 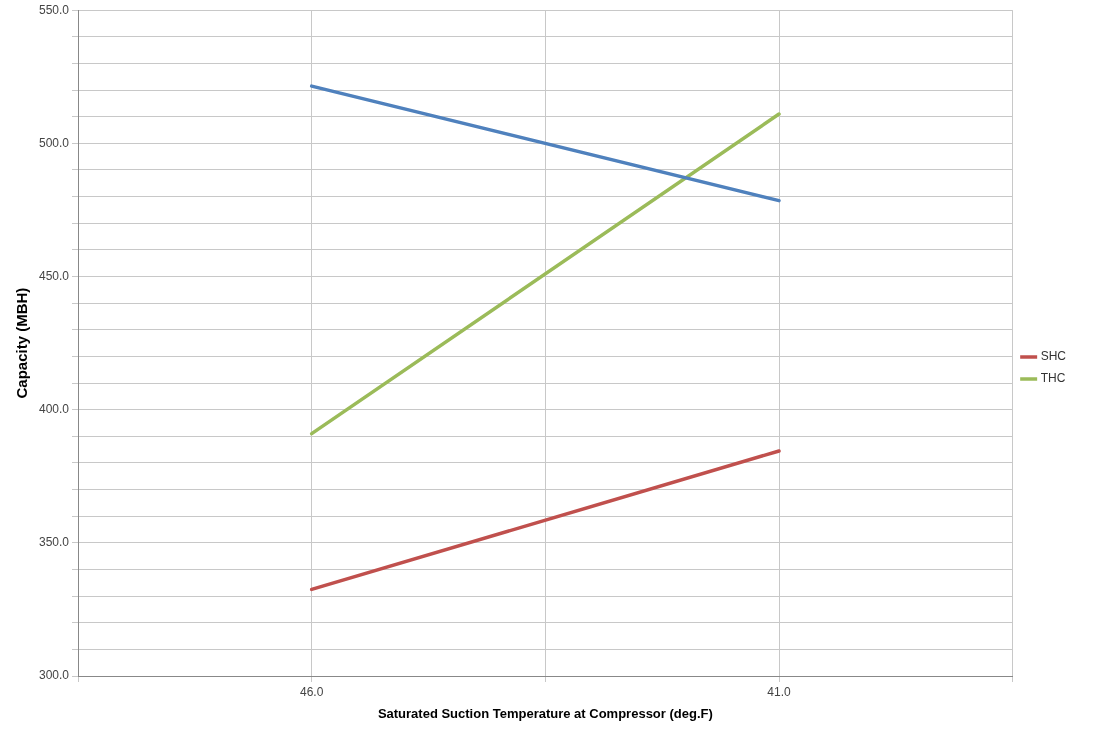 What do you see at coordinates (54, 275) in the screenshot?
I see `y-tick-label: 450.0` at bounding box center [54, 275].